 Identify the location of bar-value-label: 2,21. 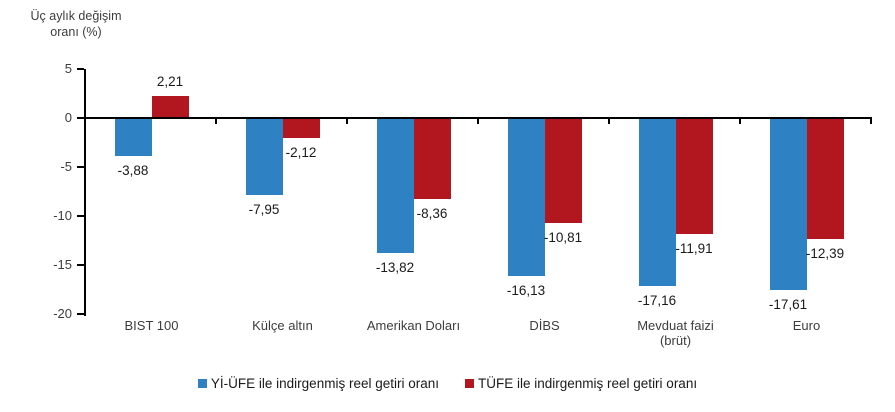
(170, 81).